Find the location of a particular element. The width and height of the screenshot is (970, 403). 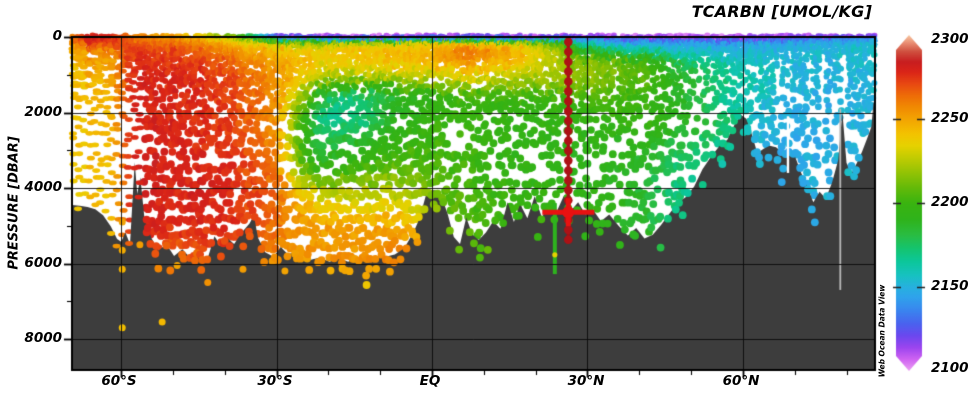

plot-title: TCARBN [UMOL/KG] is located at coordinates (781, 11).